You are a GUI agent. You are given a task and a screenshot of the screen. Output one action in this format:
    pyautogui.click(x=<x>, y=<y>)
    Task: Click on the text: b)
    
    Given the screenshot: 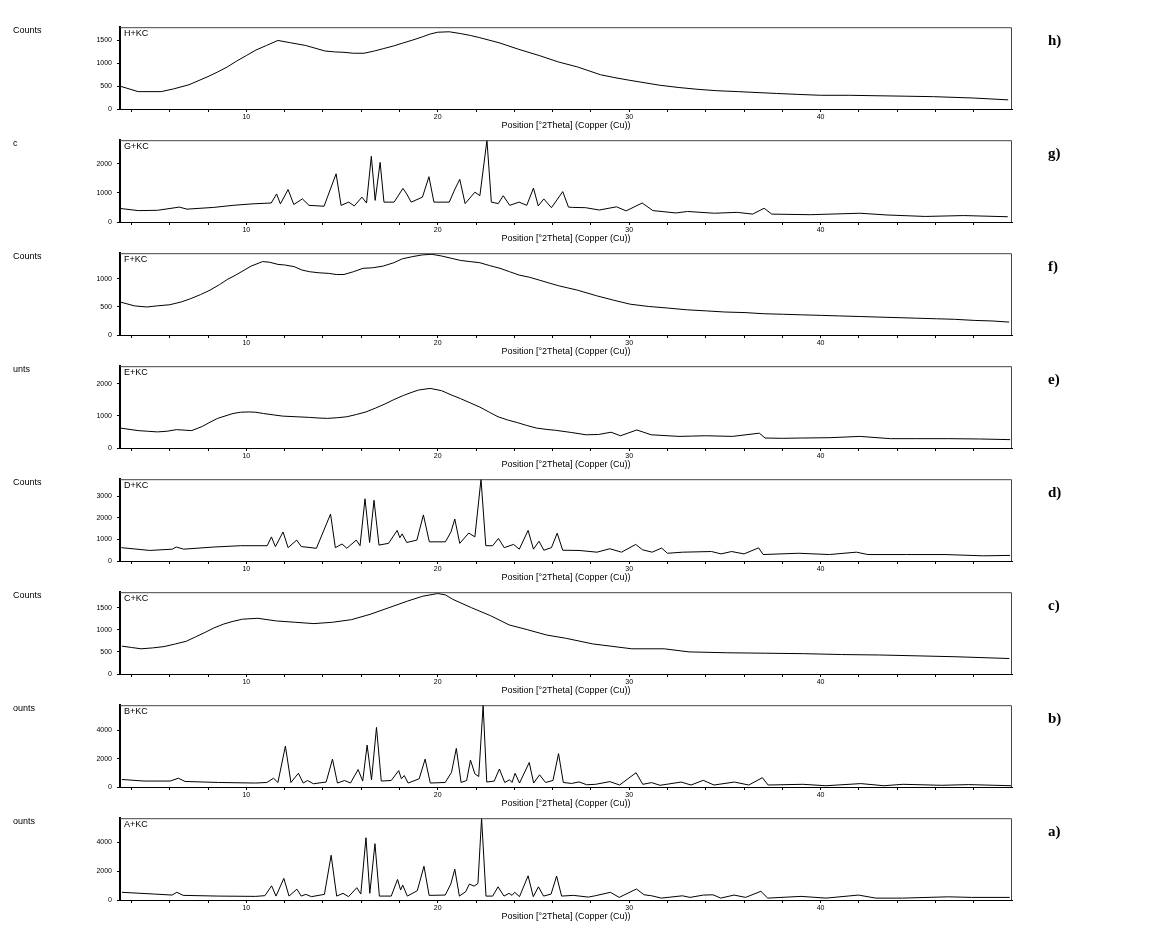 What is the action you would take?
    pyautogui.click(x=1055, y=719)
    